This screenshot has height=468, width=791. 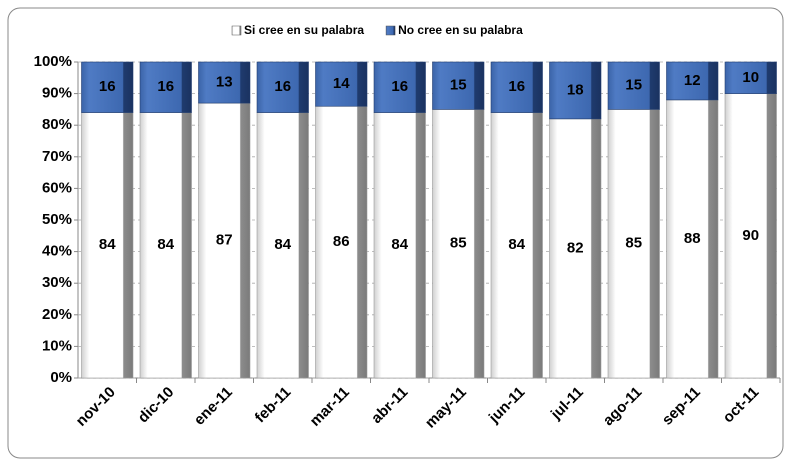 I want to click on data-label: 13, so click(x=224, y=82).